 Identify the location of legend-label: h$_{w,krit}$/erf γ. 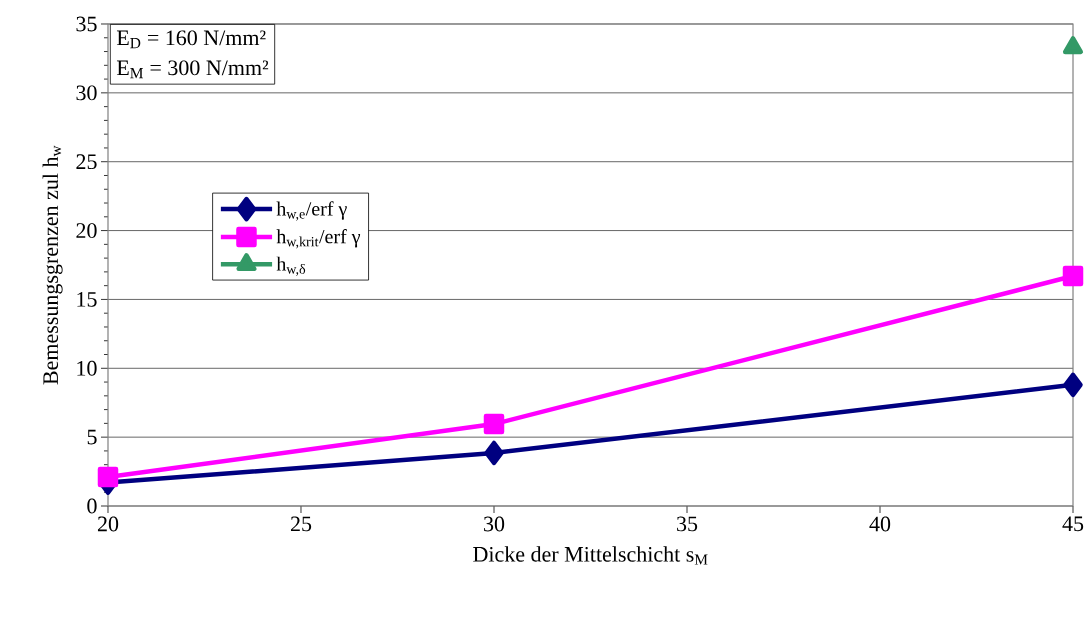
(318, 239).